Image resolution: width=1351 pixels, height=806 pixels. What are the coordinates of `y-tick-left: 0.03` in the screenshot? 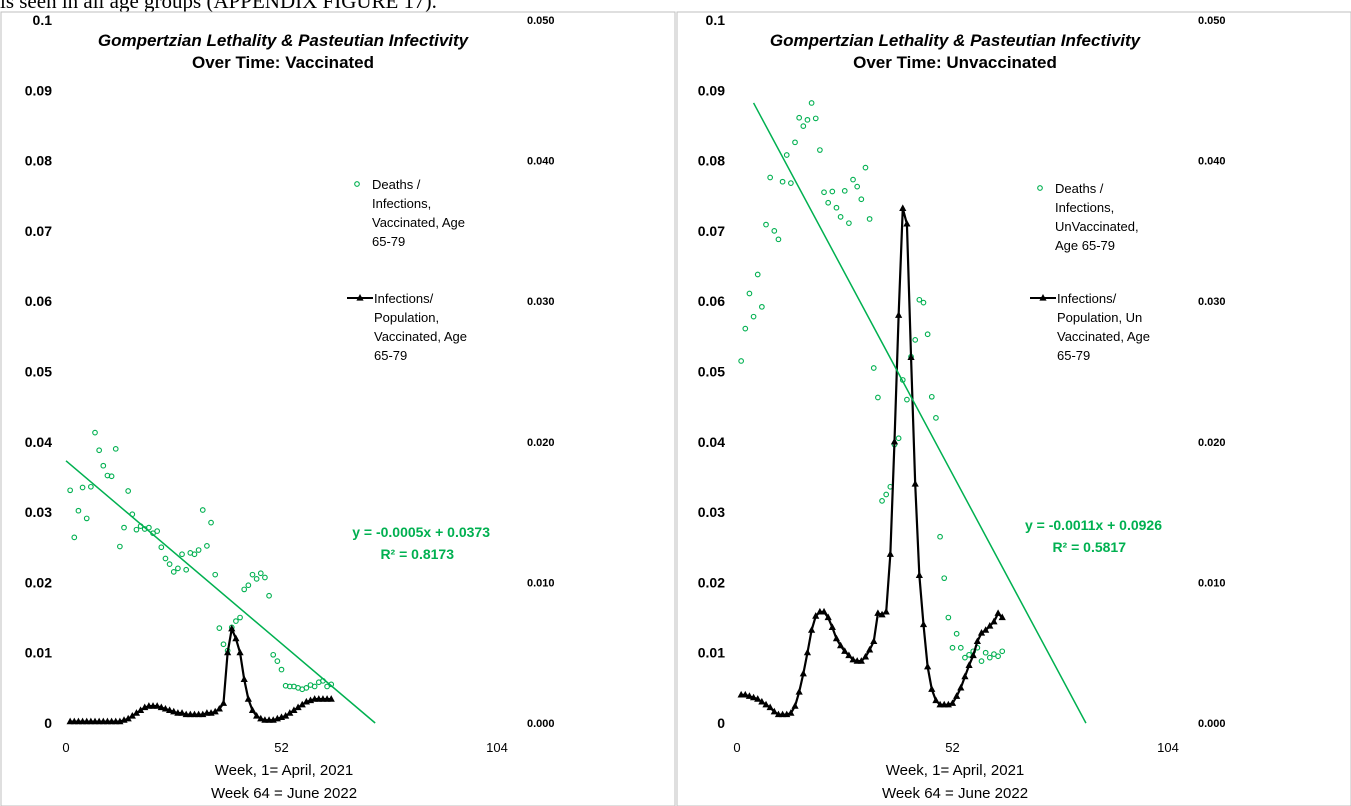 It's located at (38, 512).